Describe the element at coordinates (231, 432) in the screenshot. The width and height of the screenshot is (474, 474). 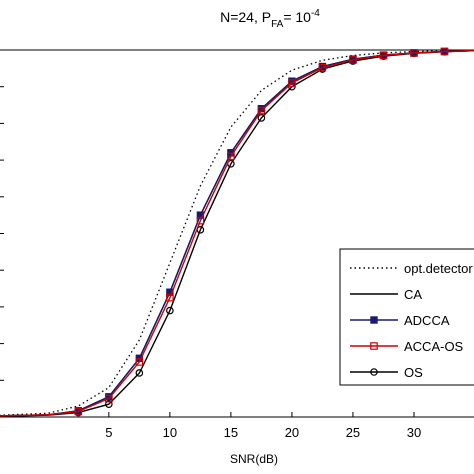
I see `x-tick-label: 15` at that location.